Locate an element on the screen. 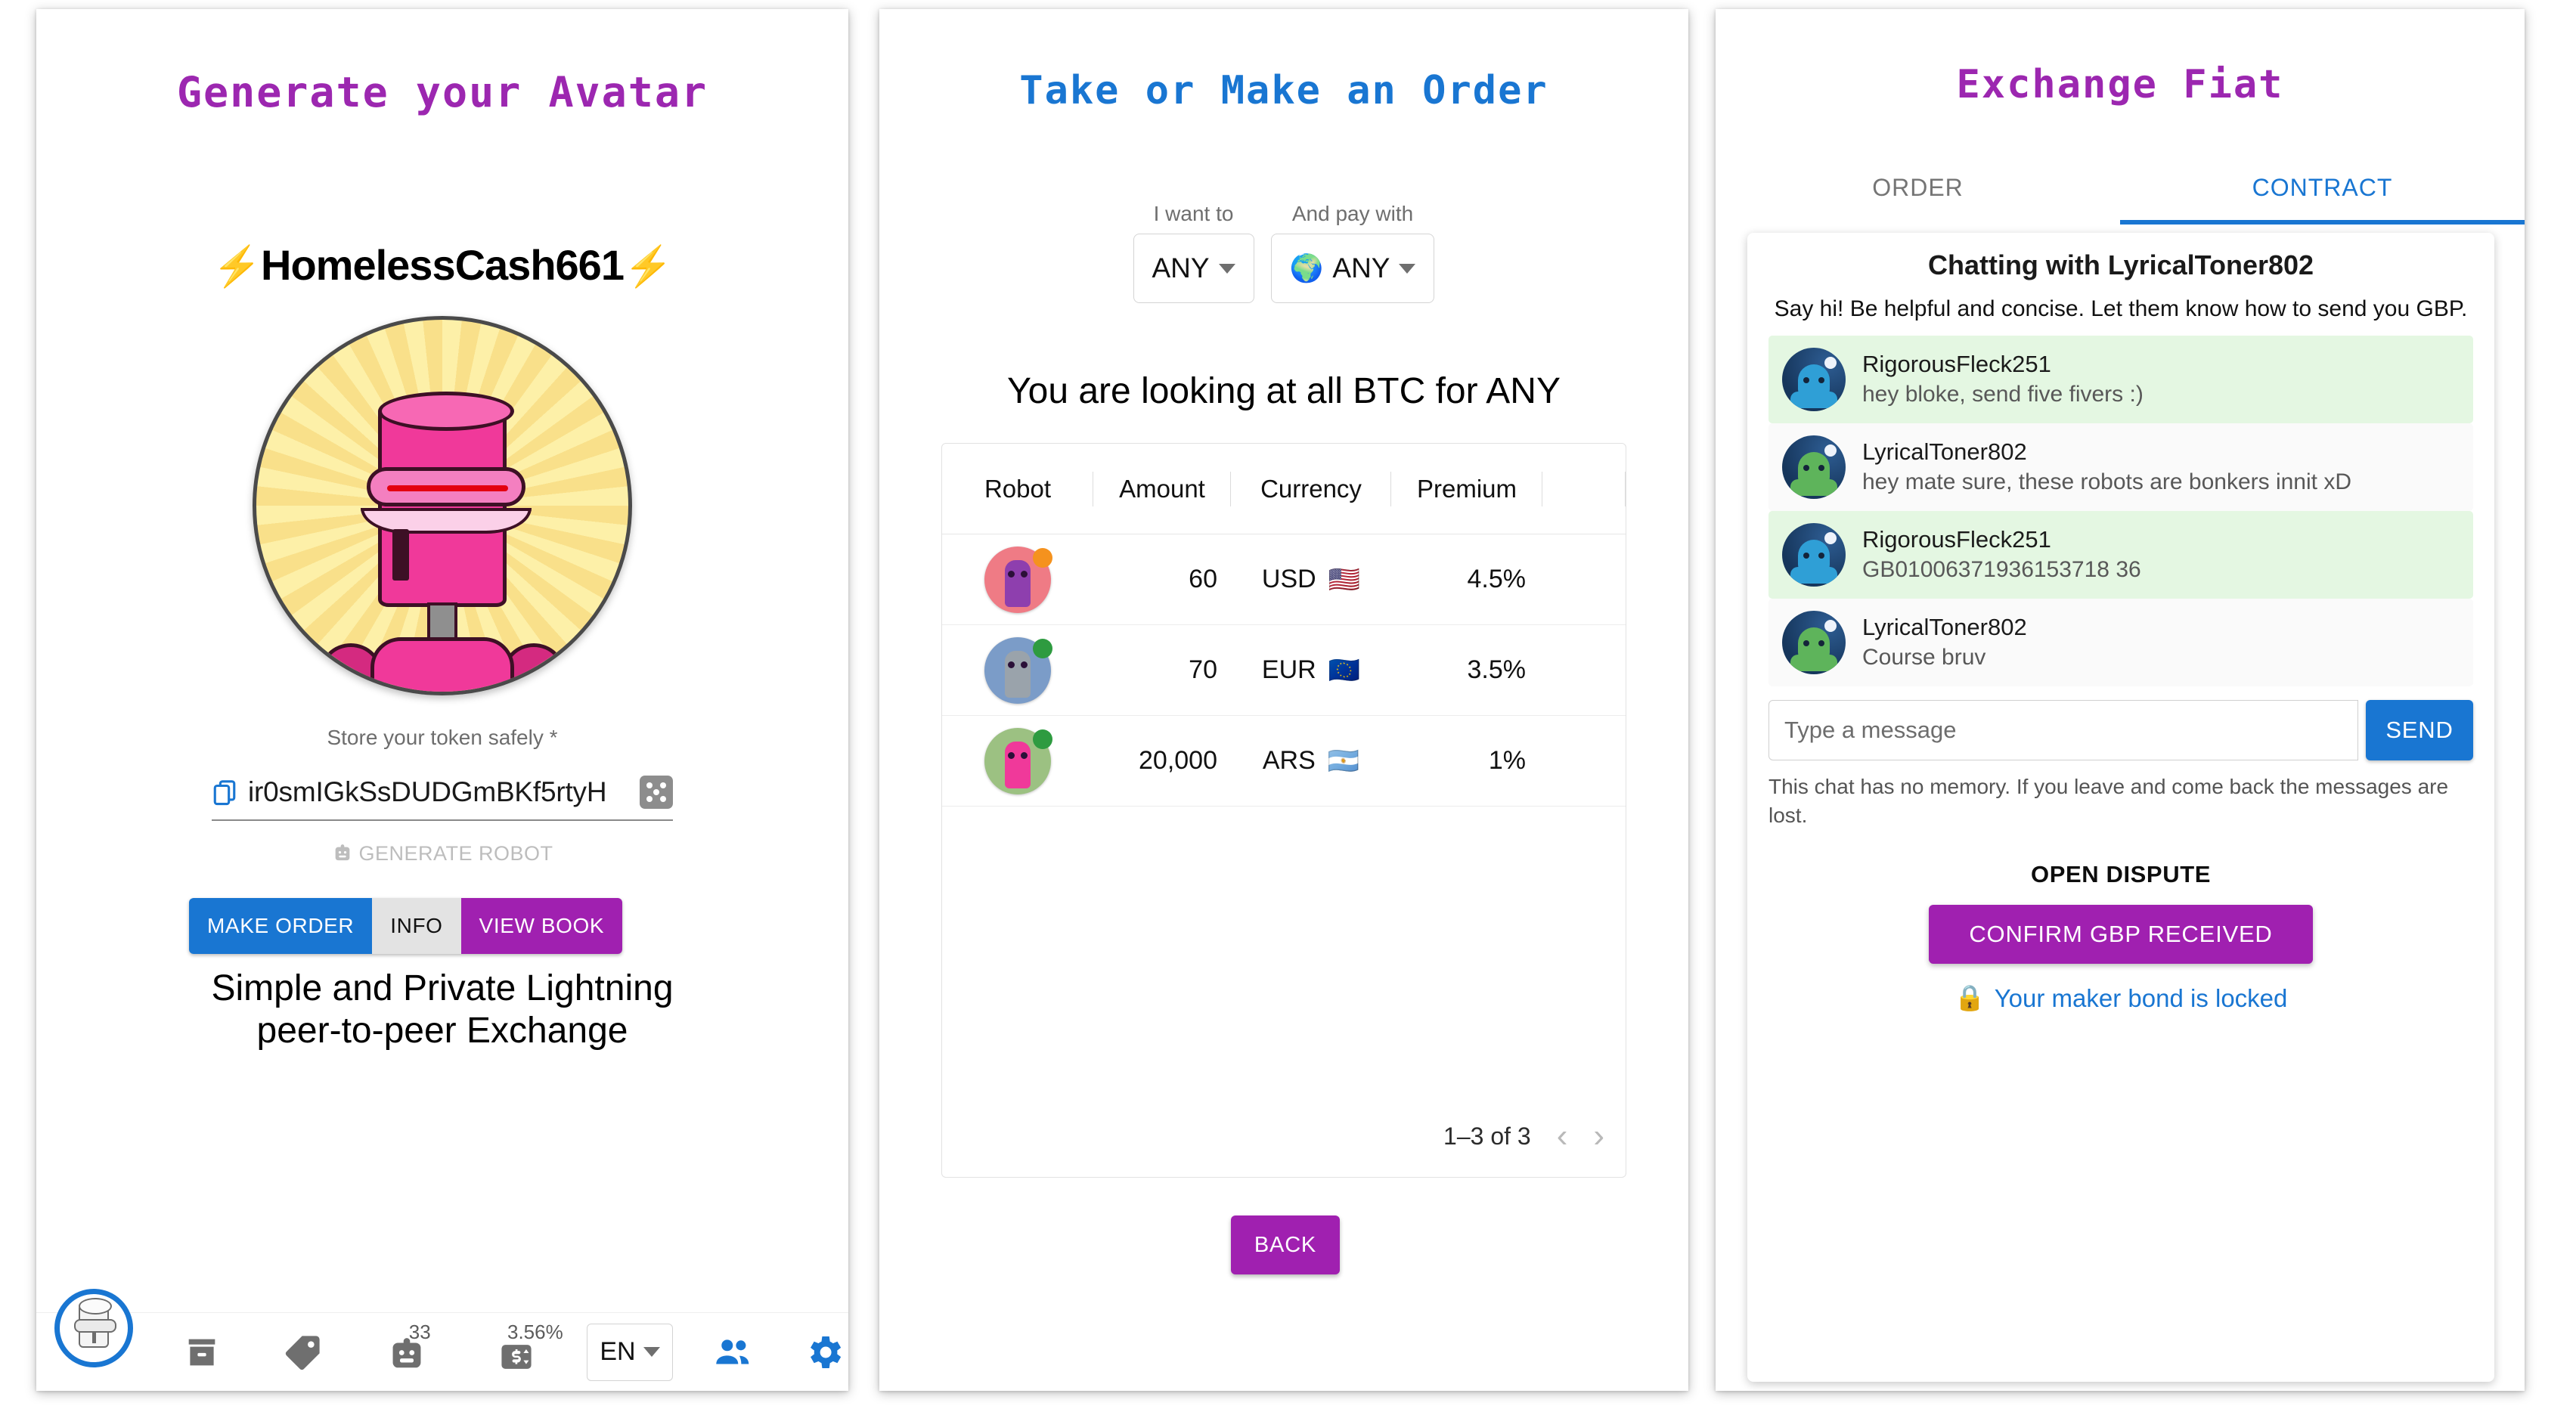 The image size is (2576, 1409). order-book-table: Robot Amount Currency Premium 60 USD 🇺🇸 is located at coordinates (1283, 811).